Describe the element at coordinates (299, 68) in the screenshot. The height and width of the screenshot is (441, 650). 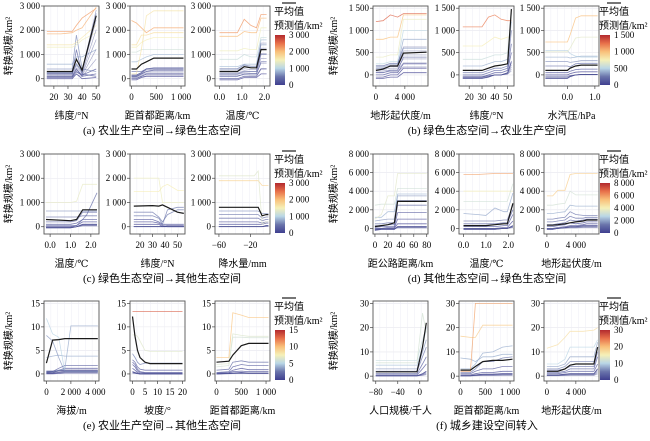
I see `colorbar-tick-label: 1 000` at that location.